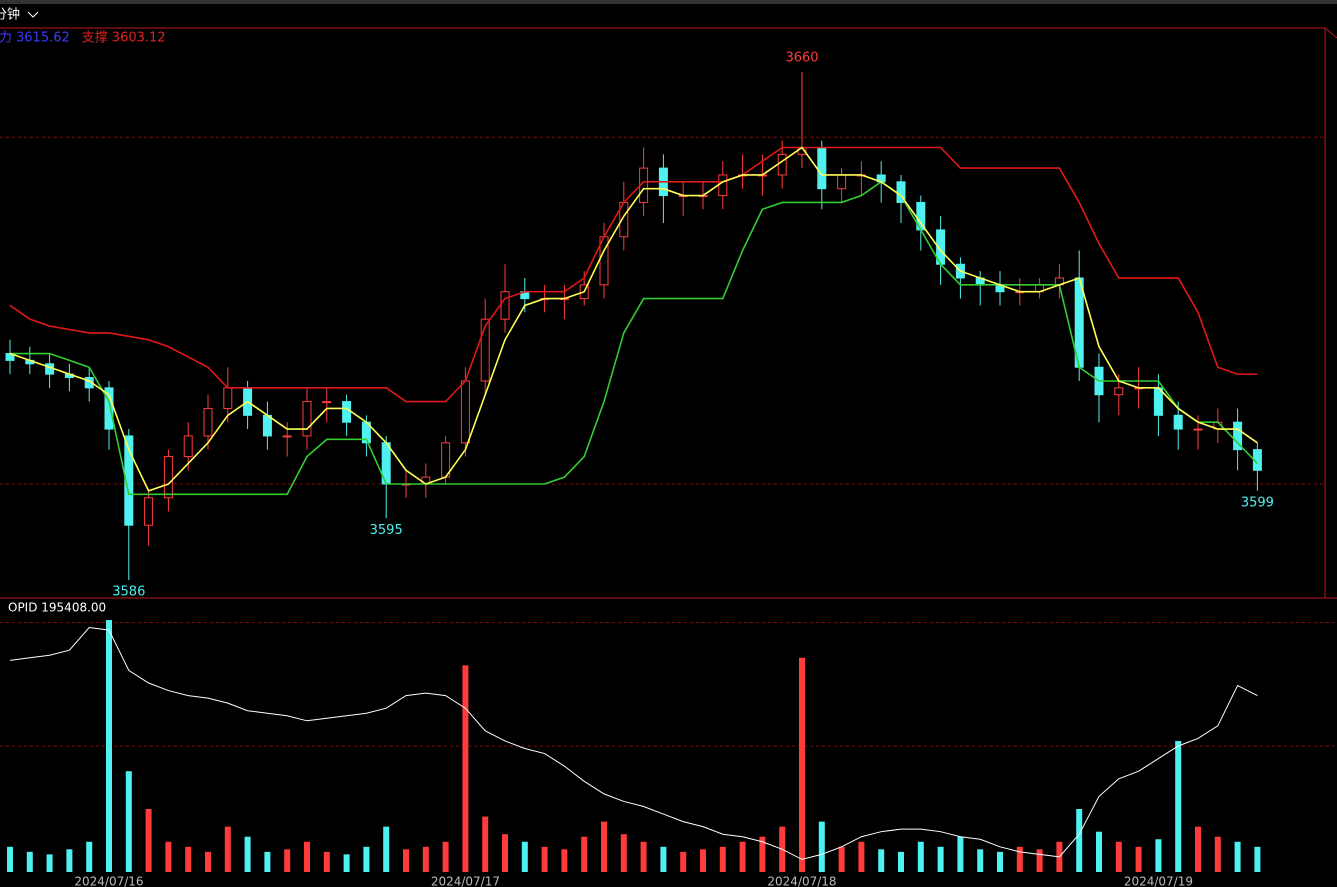  I want to click on frame, so click(1330, 33).